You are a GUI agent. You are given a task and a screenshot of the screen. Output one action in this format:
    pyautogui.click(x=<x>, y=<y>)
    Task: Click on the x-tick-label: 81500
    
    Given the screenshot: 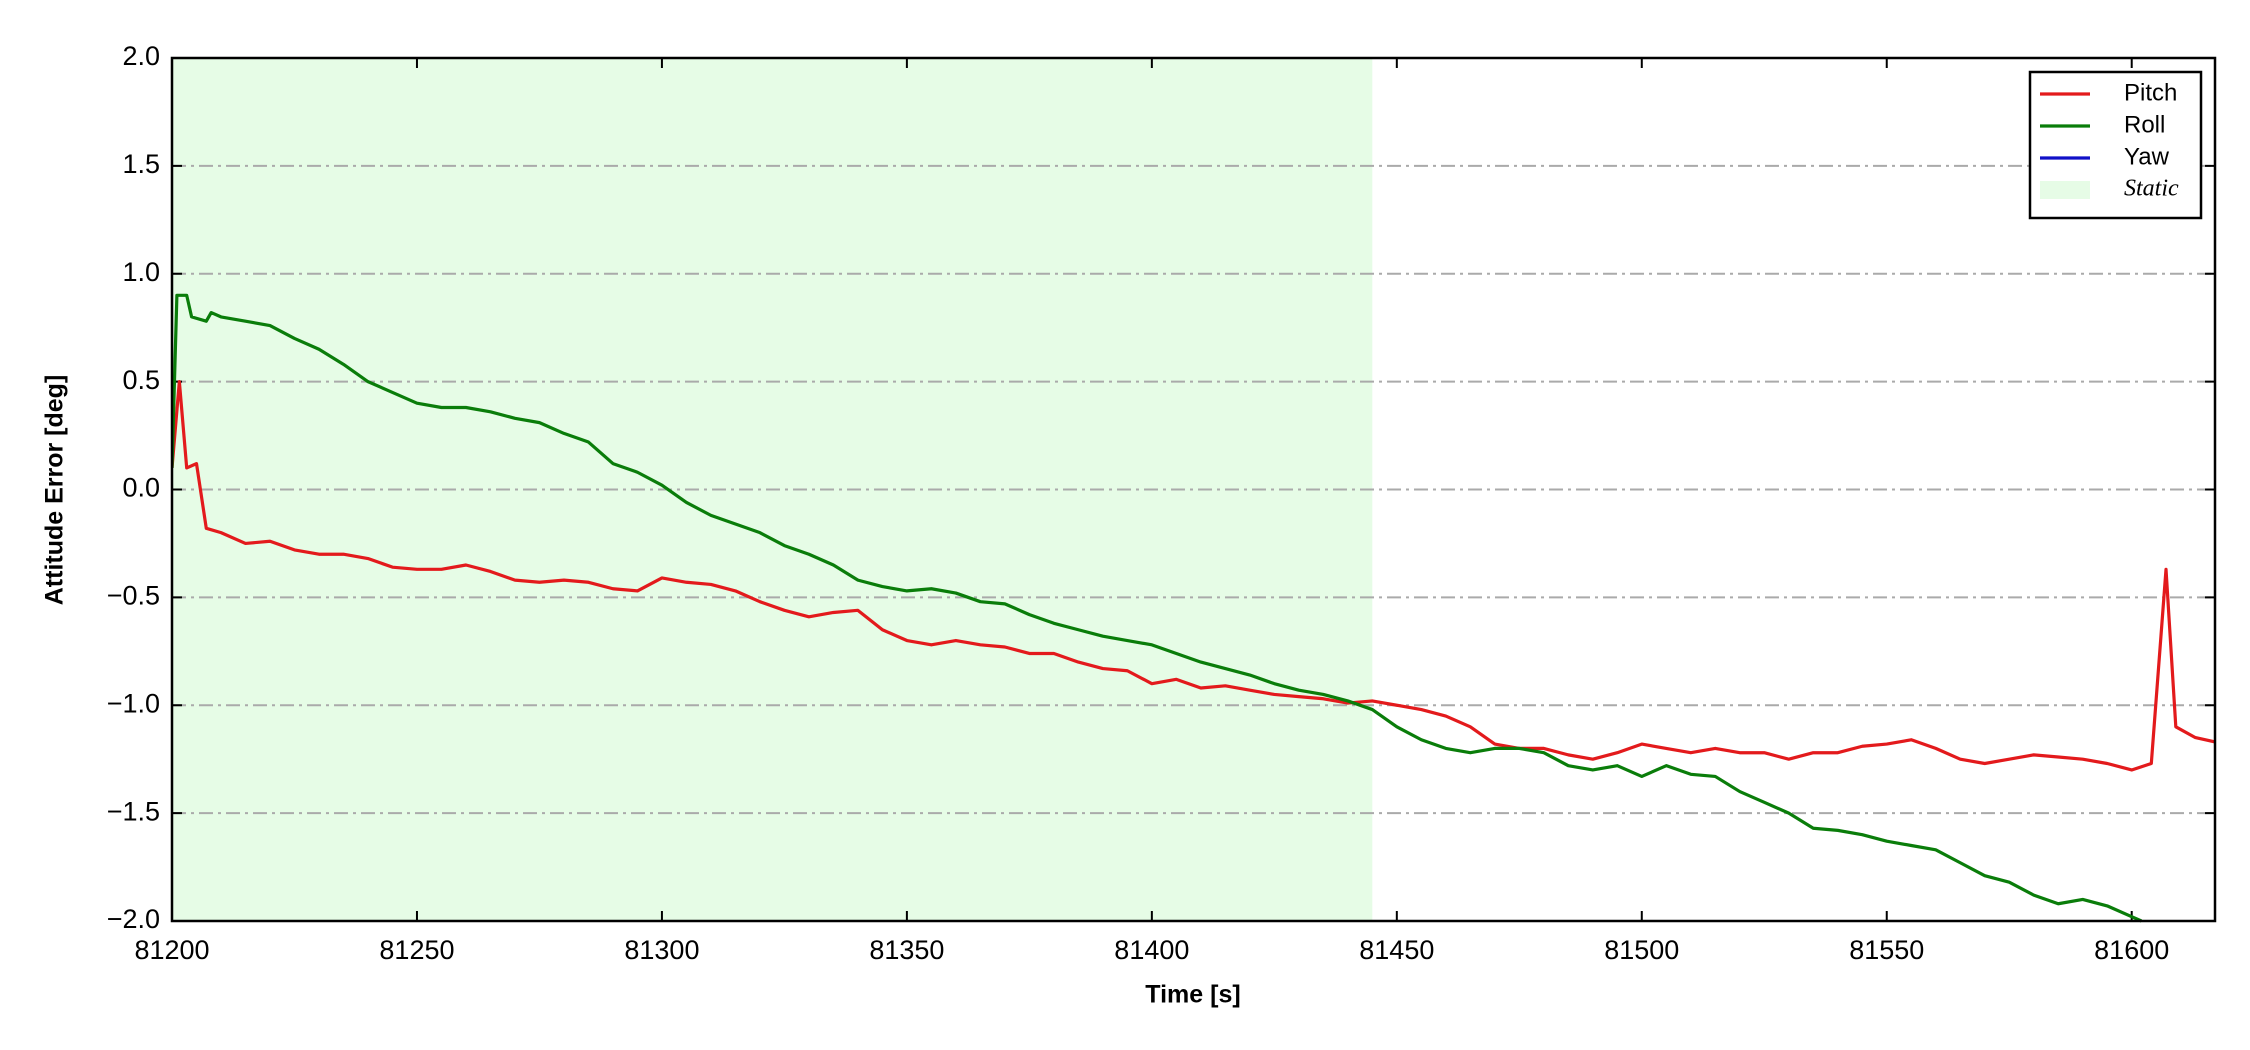 What is the action you would take?
    pyautogui.click(x=1641, y=950)
    